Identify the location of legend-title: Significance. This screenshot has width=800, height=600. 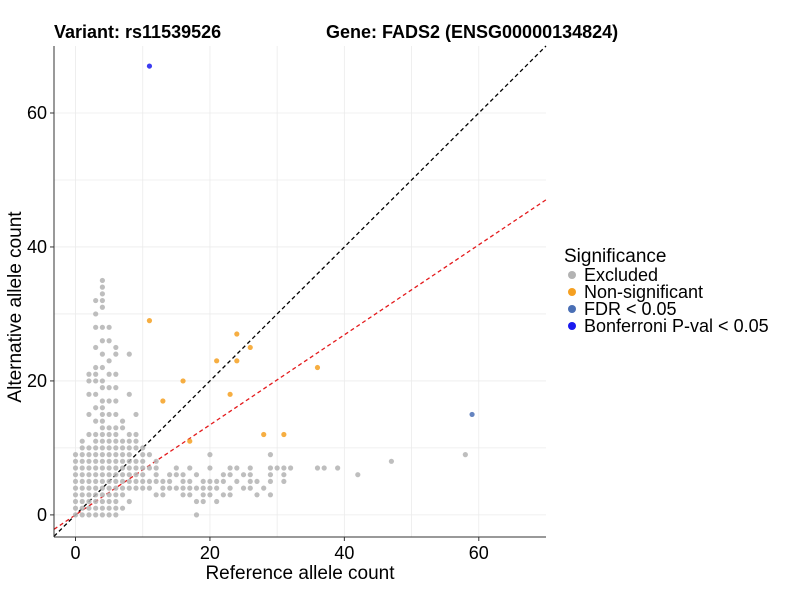
(615, 256).